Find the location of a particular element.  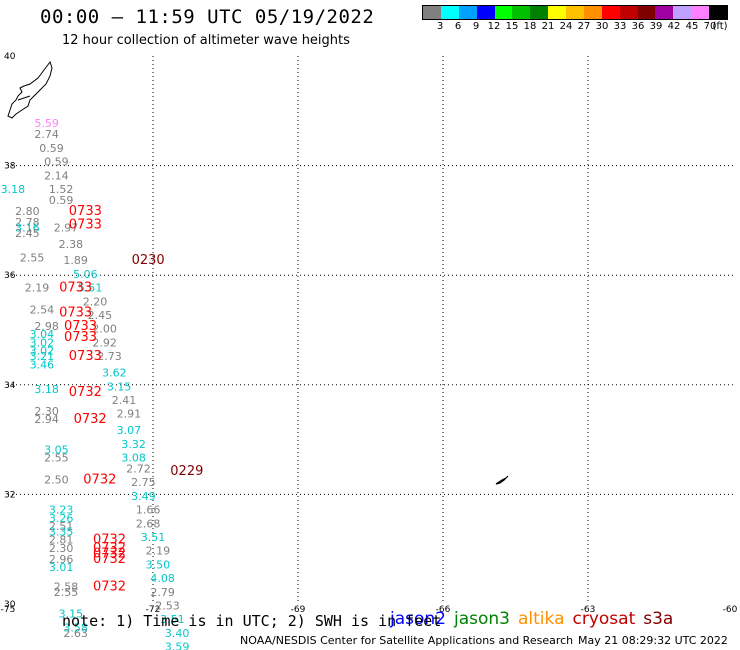

colorbar-label: 42 is located at coordinates (674, 26).